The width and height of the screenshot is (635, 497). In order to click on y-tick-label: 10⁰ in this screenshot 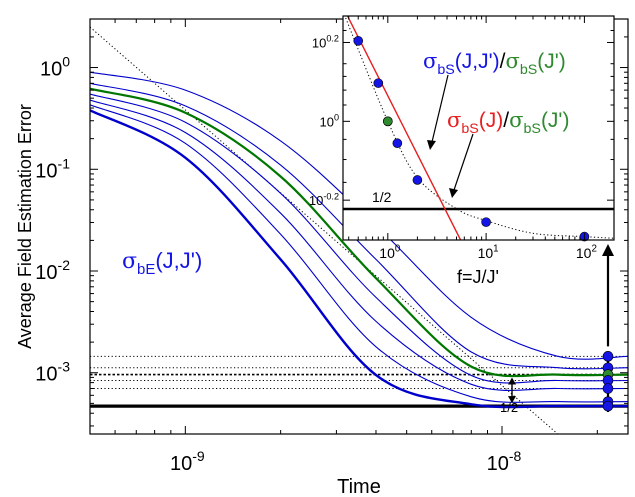, I will do `click(55, 67)`.